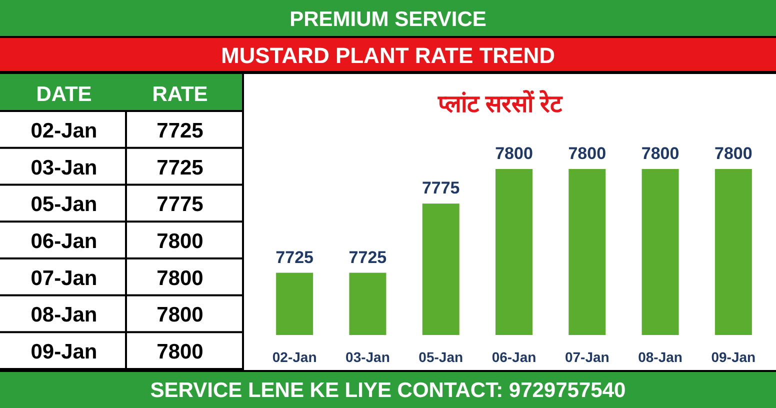  I want to click on chart-subtitle: प्लांट सरसों रेट, so click(500, 104).